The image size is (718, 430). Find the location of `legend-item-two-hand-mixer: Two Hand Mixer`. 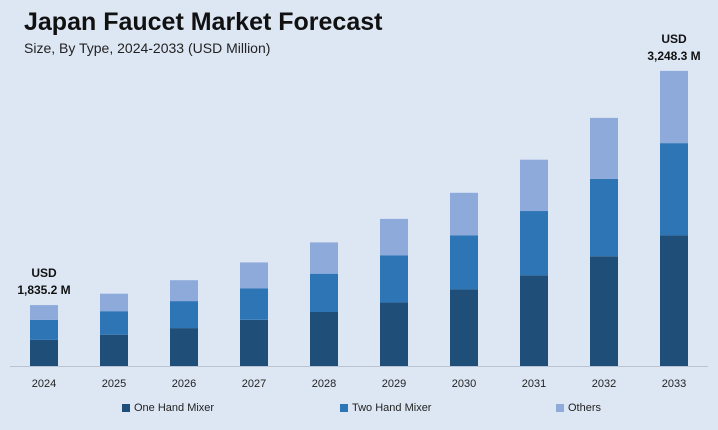

legend-item-two-hand-mixer: Two Hand Mixer is located at coordinates (385, 408).